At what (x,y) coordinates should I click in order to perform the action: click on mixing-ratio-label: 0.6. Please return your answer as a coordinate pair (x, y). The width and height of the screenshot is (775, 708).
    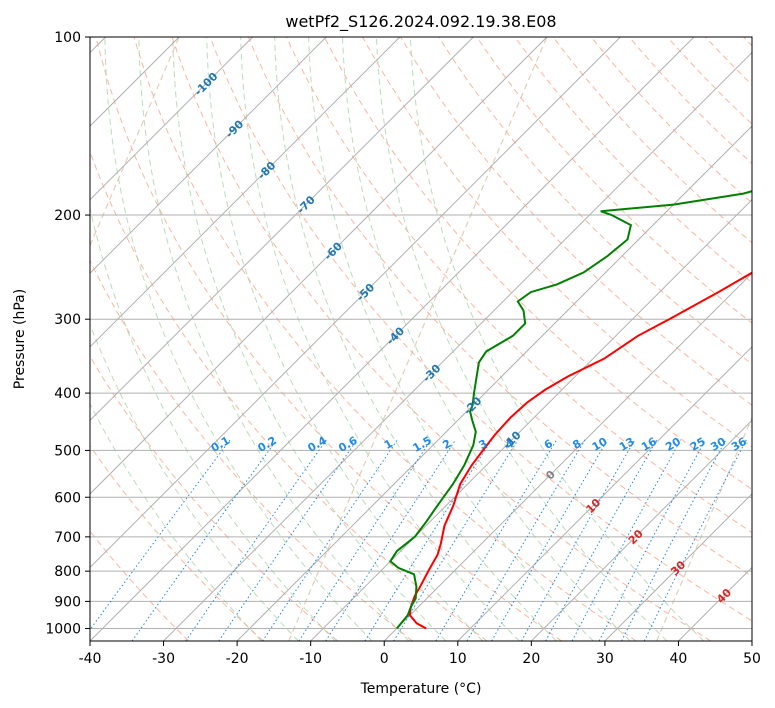
    Looking at the image, I should click on (348, 444).